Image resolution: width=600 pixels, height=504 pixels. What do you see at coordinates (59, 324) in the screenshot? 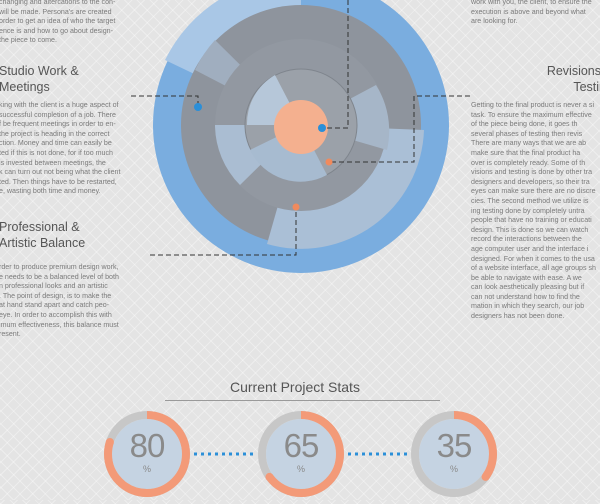
I see `text-line: imum effectiveness, this balance must` at bounding box center [59, 324].